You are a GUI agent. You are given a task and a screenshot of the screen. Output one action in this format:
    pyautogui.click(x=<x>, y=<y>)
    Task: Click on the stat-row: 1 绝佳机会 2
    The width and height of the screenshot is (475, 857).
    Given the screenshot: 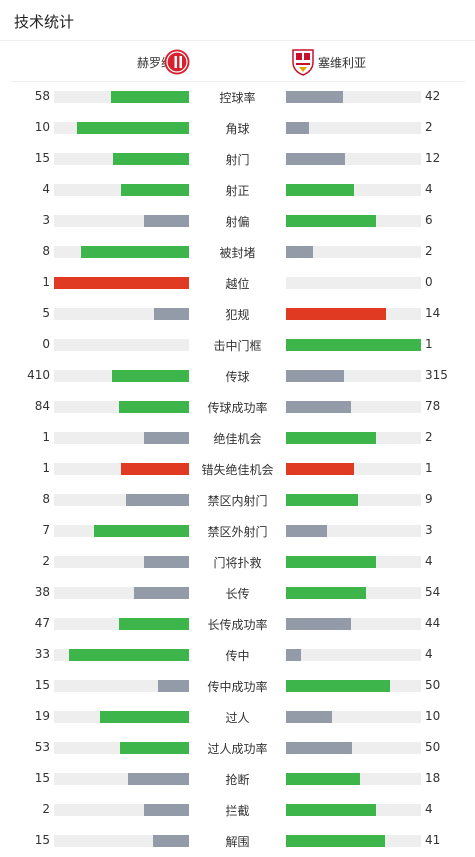 What is the action you would take?
    pyautogui.click(x=237, y=437)
    